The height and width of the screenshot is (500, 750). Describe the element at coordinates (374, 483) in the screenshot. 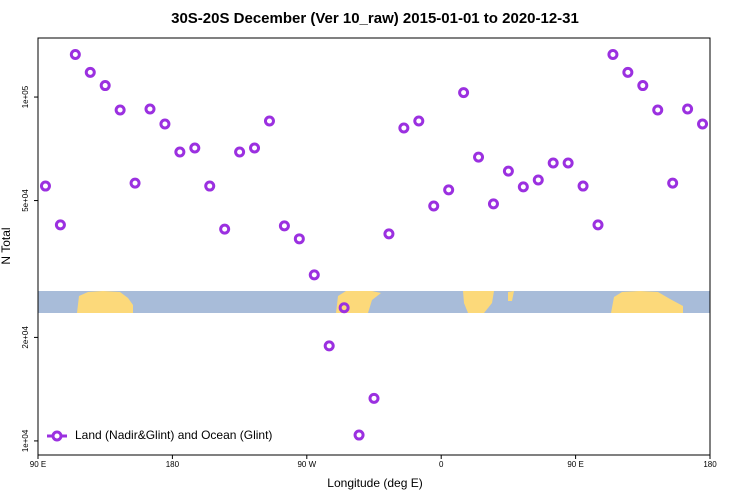

I see `x-axis-label: Longitude (deg E)` at that location.